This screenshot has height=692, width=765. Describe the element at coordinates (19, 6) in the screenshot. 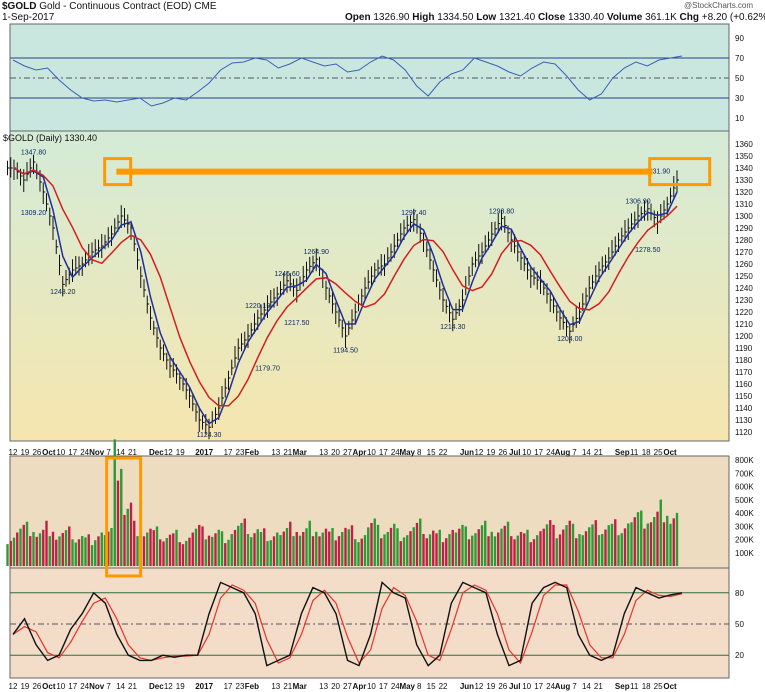

I see `symbol: $GOLD` at that location.